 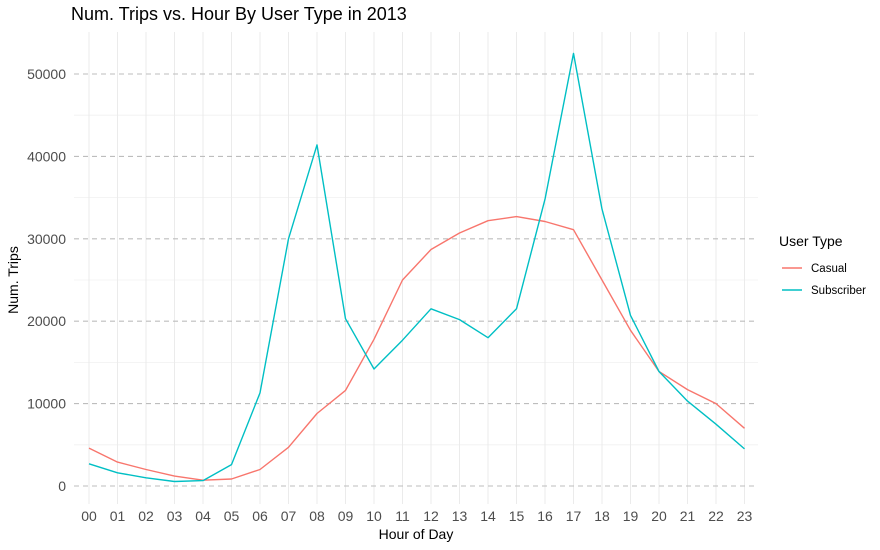 What do you see at coordinates (838, 291) in the screenshot?
I see `legend-label-subscriber: Subscriber` at bounding box center [838, 291].